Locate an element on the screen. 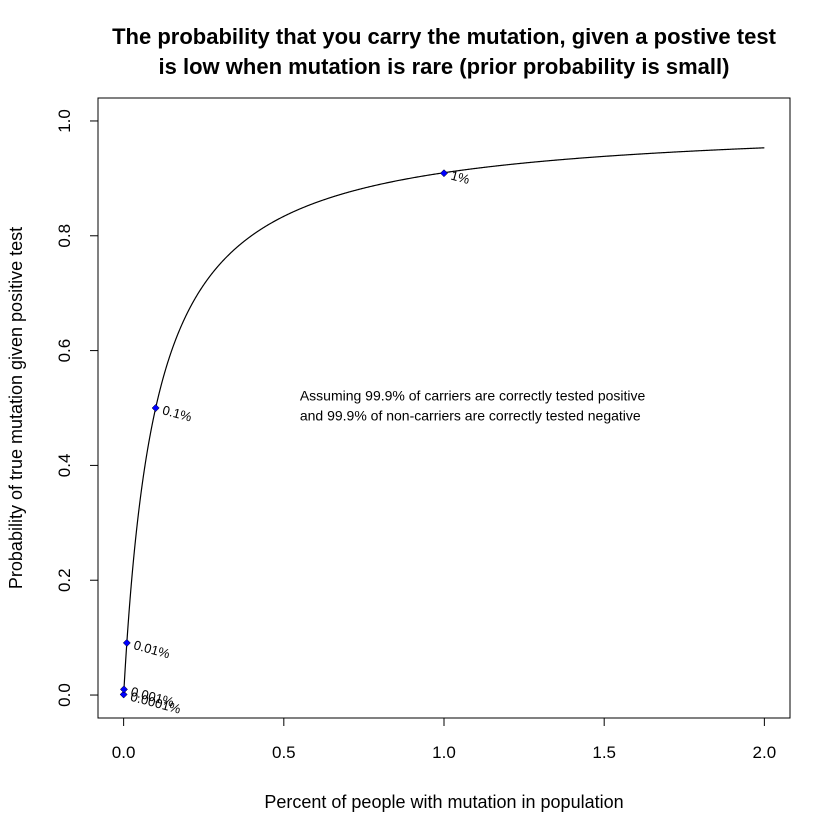  y-axis: 0.0 0.2 0.4 0.6 0.8 1.0 is located at coordinates (77, 408).